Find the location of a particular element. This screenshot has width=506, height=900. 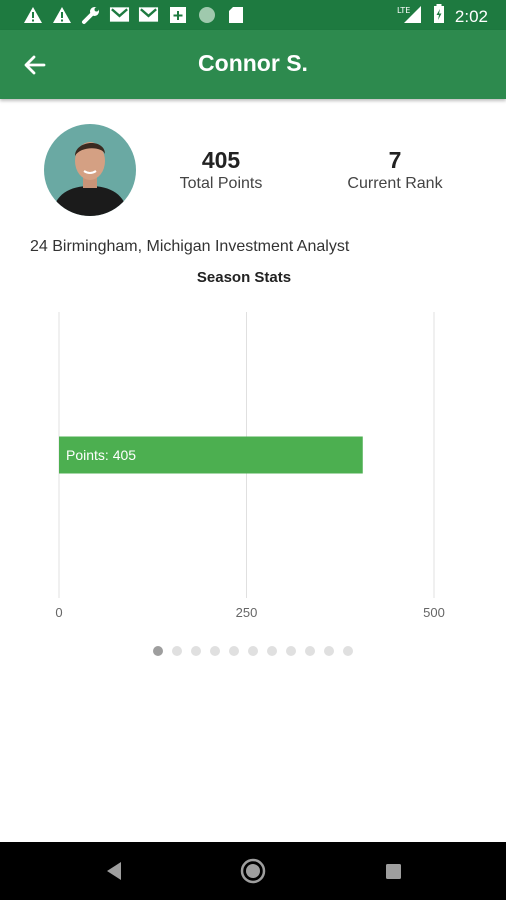

circle-home-icon is located at coordinates (253, 871).